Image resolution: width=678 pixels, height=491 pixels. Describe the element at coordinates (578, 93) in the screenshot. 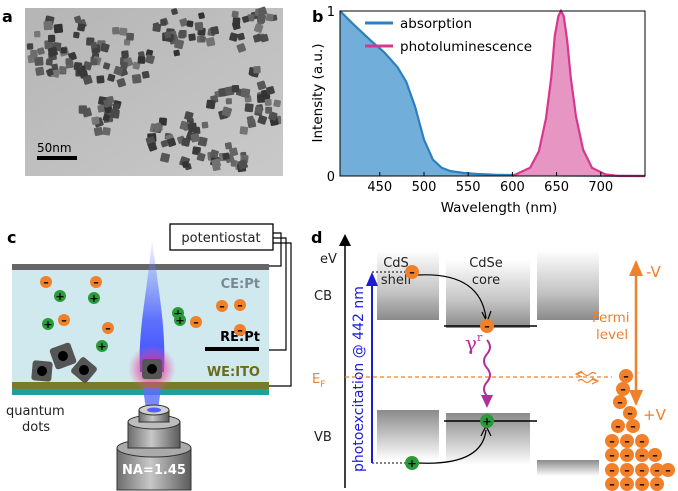

I see `series-line-photoluminescence` at that location.